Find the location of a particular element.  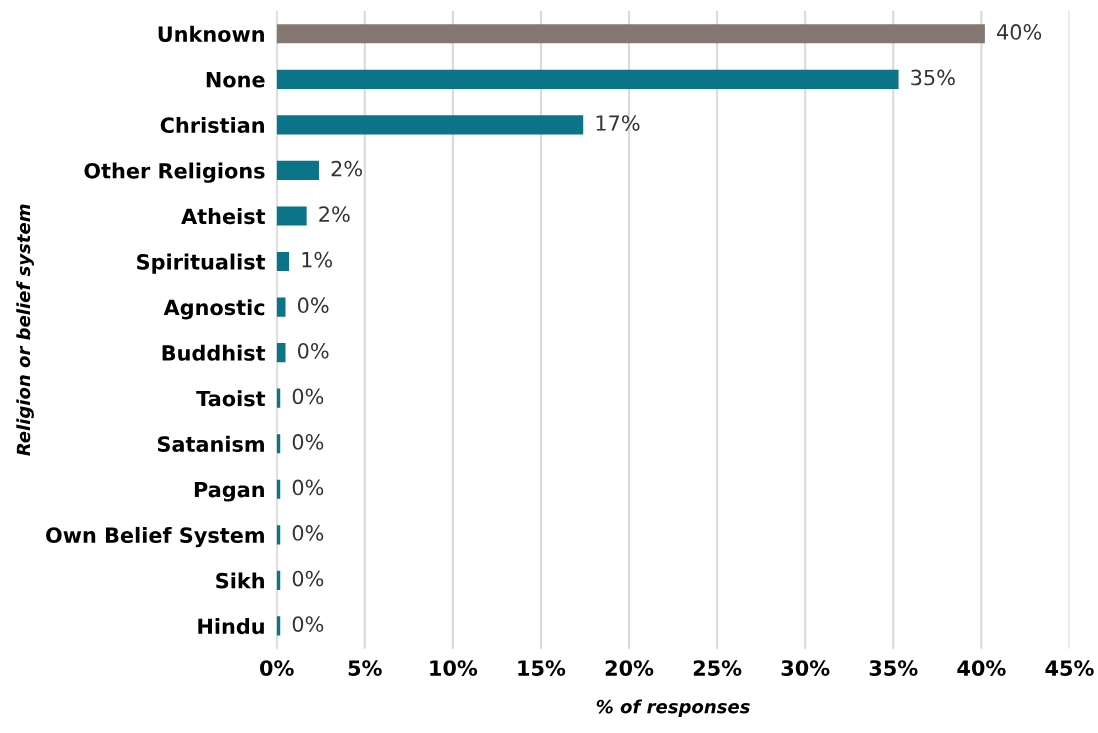

y-tick-label: Taoist is located at coordinates (231, 398).